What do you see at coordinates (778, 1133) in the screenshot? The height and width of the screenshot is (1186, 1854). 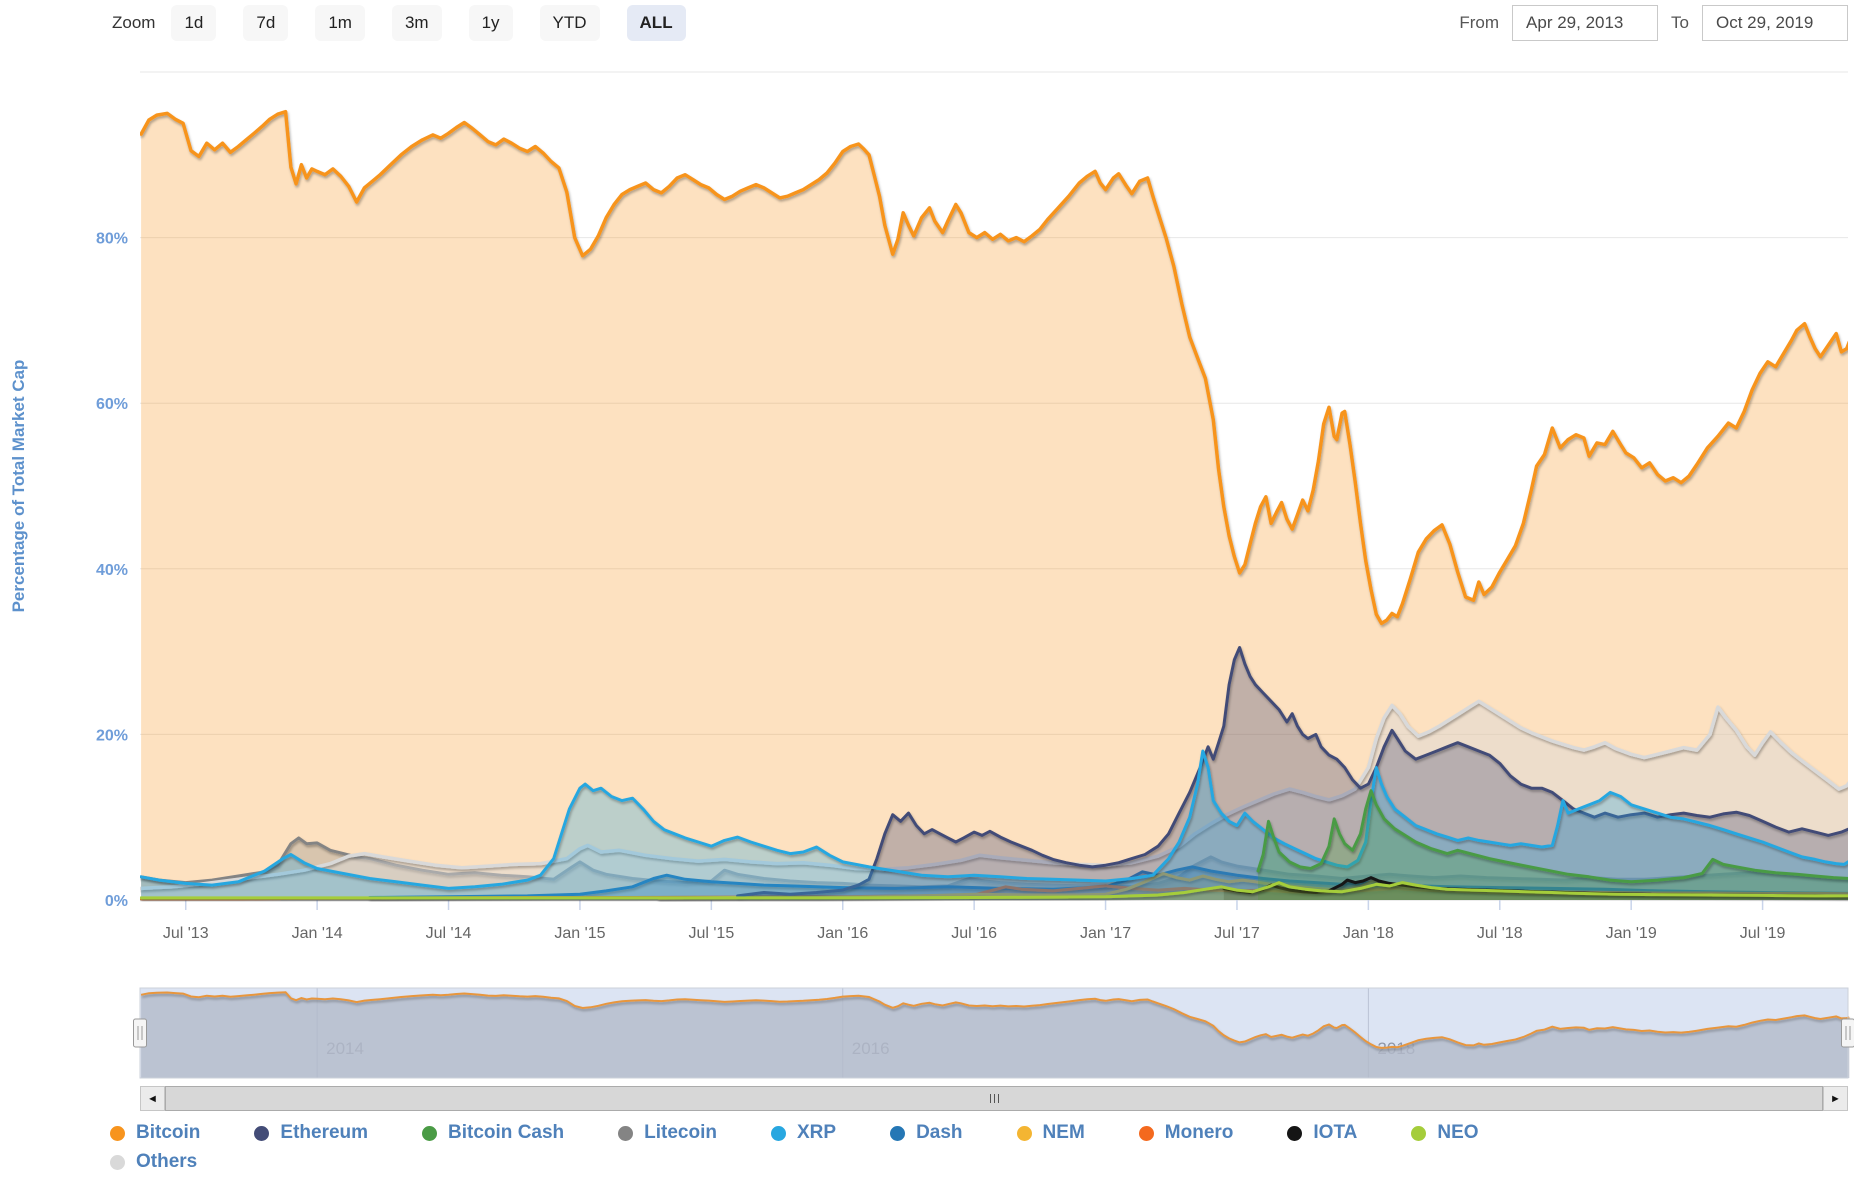 I see `xrp-swatch-icon` at bounding box center [778, 1133].